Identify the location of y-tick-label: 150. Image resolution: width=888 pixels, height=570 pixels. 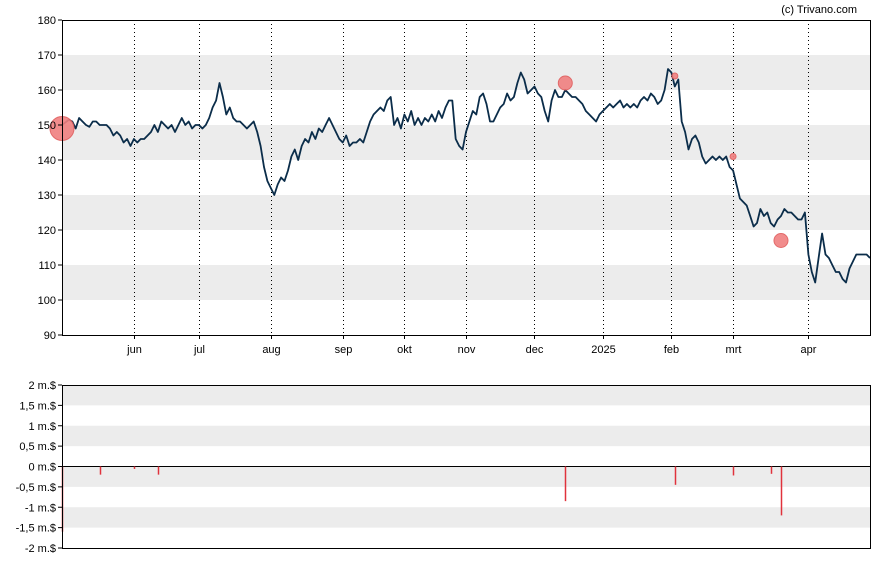
(47, 126).